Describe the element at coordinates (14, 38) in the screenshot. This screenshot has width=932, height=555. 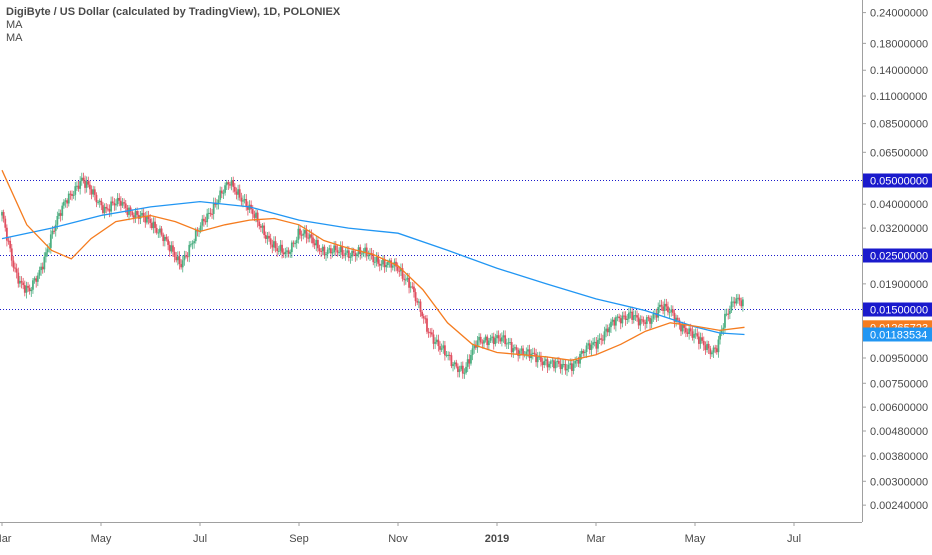
I see `legend-ma-2: MA` at that location.